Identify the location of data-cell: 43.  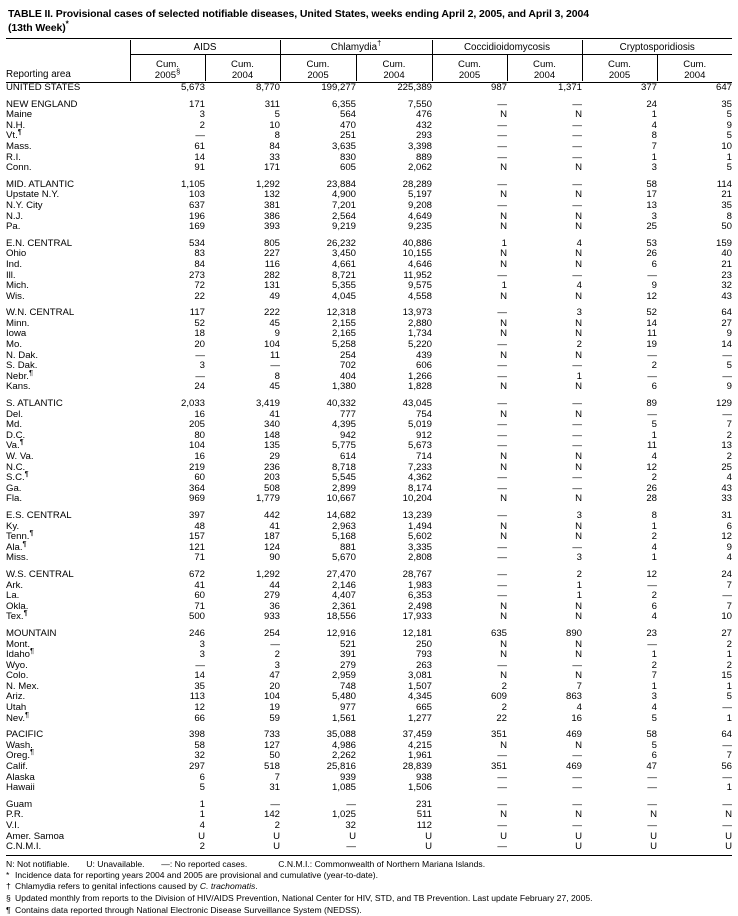
(726, 296).